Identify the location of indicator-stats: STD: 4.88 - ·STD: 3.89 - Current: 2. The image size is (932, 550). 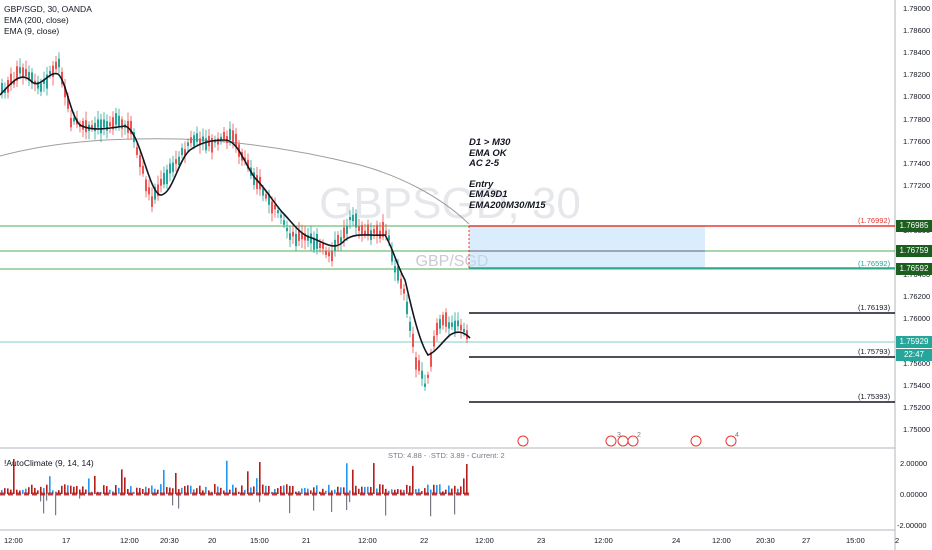
(446, 455).